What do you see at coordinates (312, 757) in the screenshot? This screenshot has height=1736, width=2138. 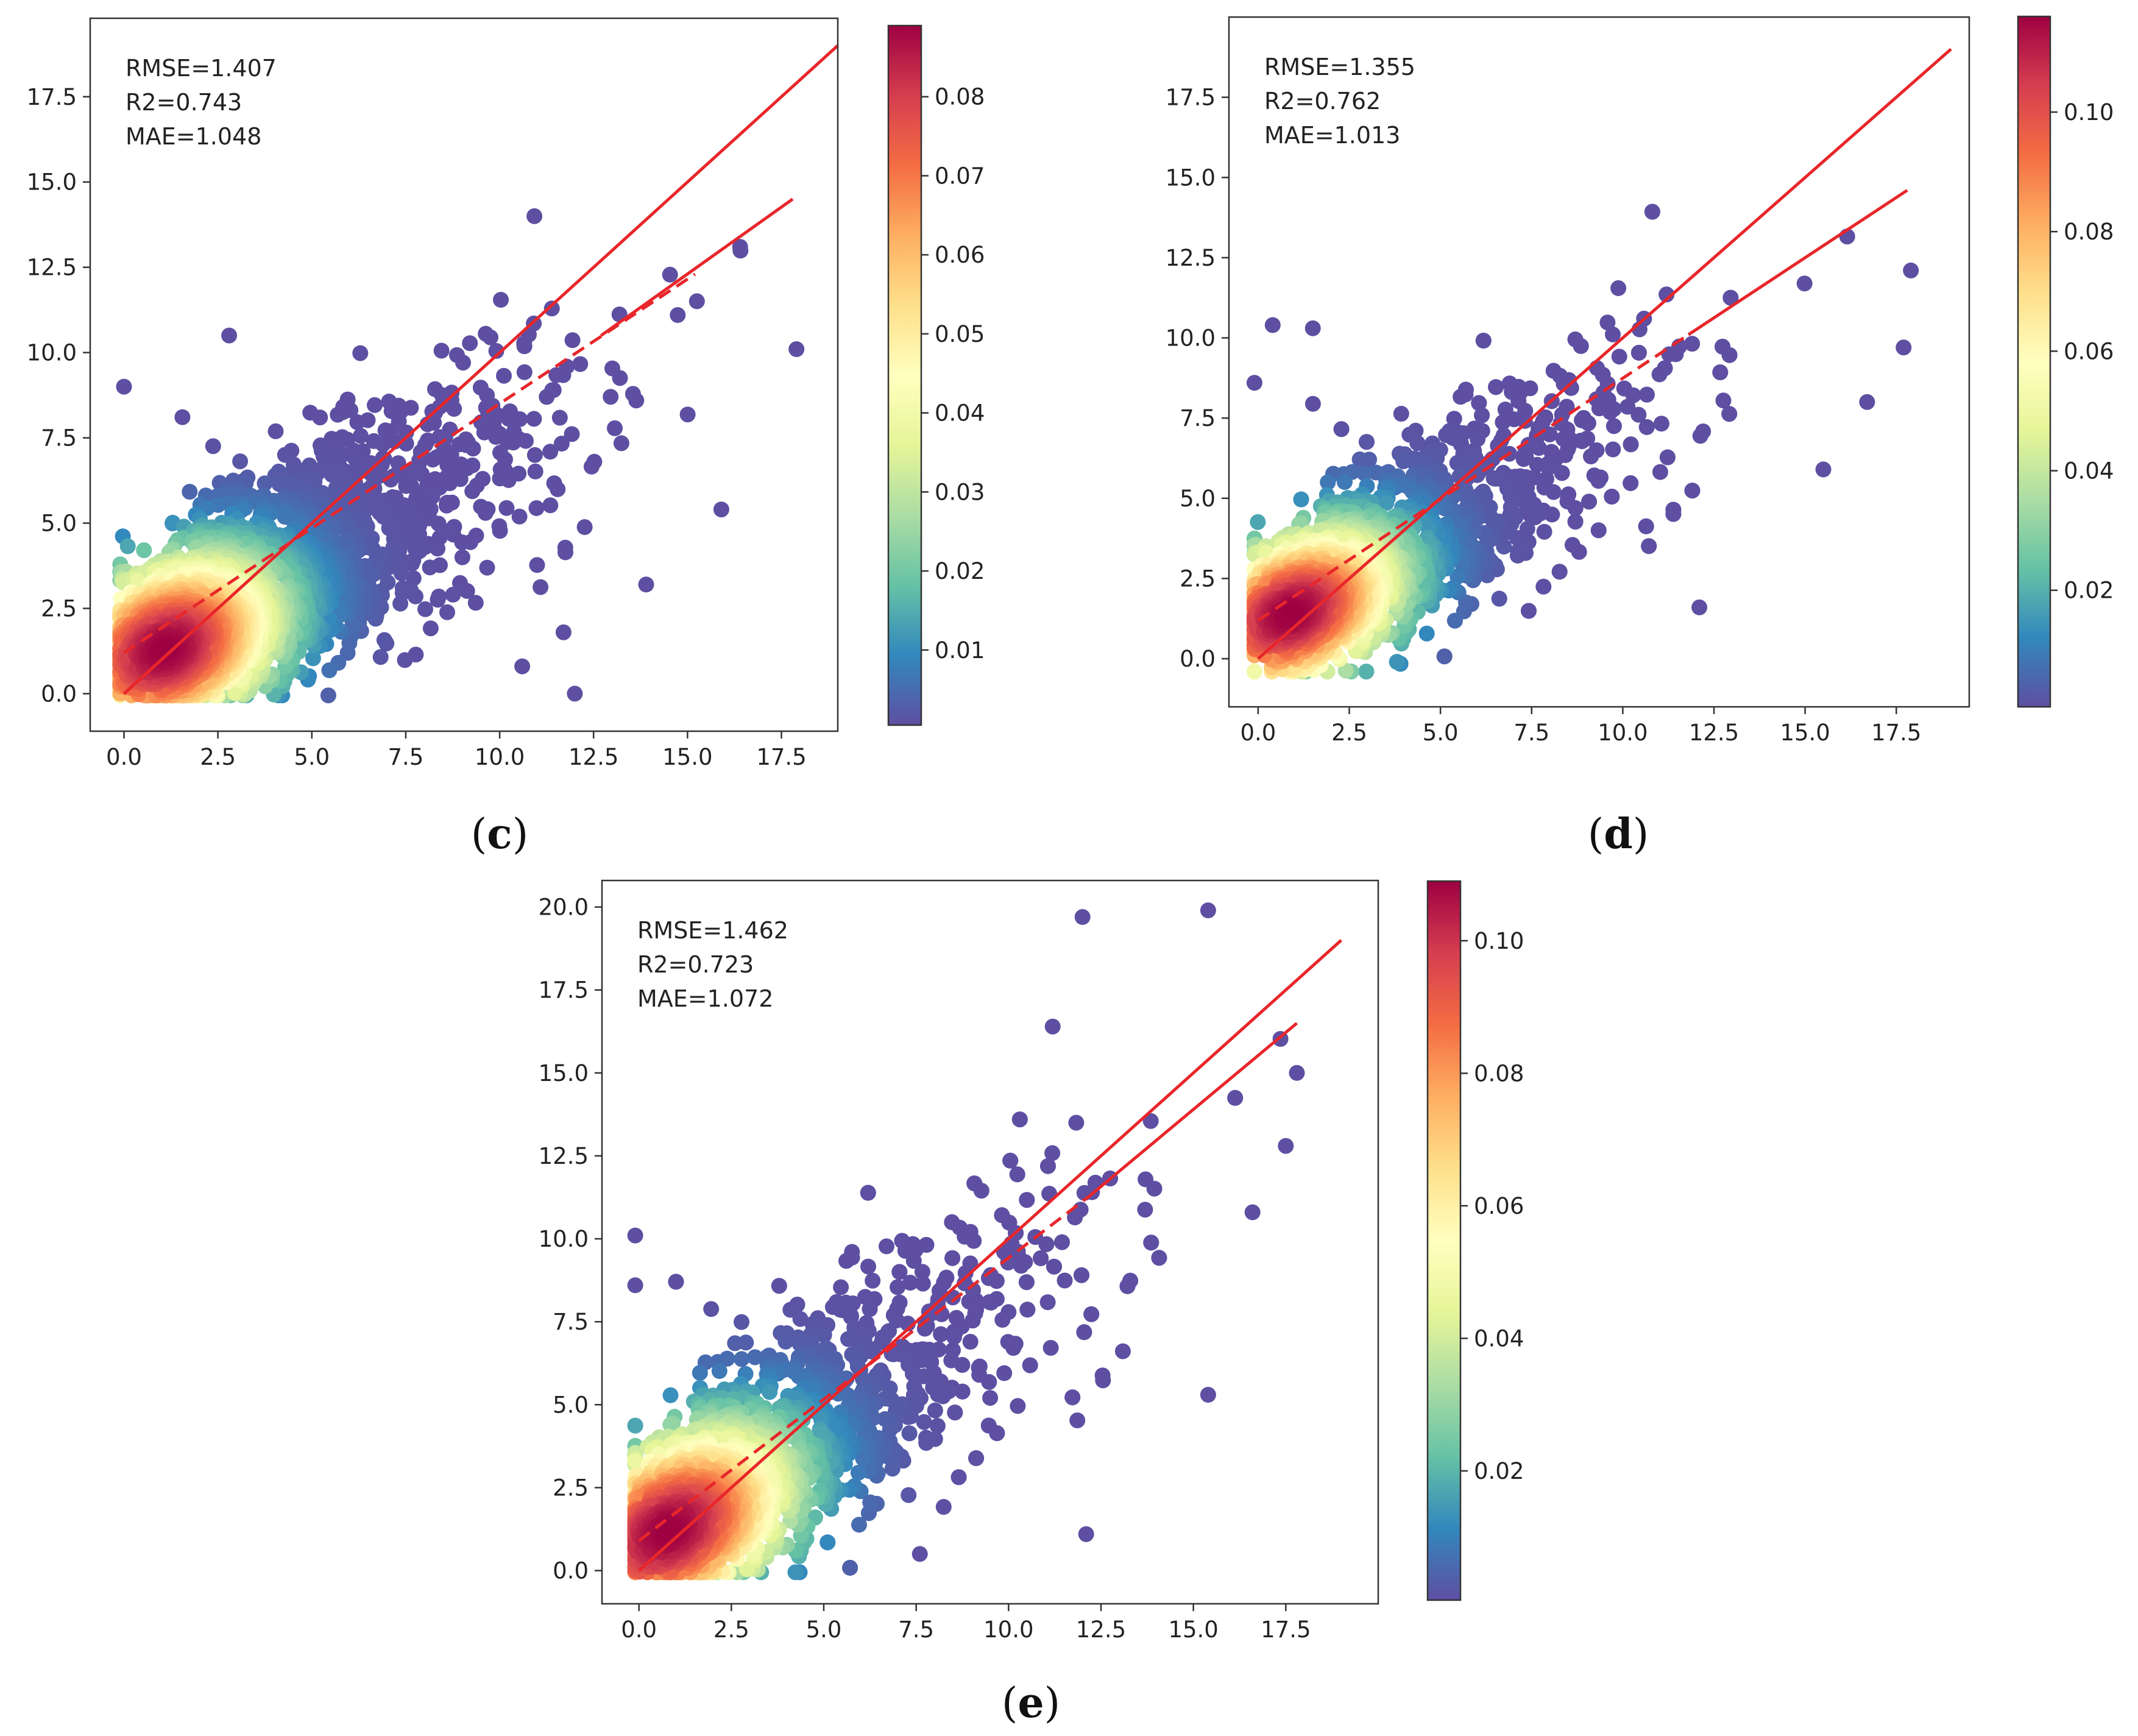 I see `x-tick-label: 5.0` at bounding box center [312, 757].